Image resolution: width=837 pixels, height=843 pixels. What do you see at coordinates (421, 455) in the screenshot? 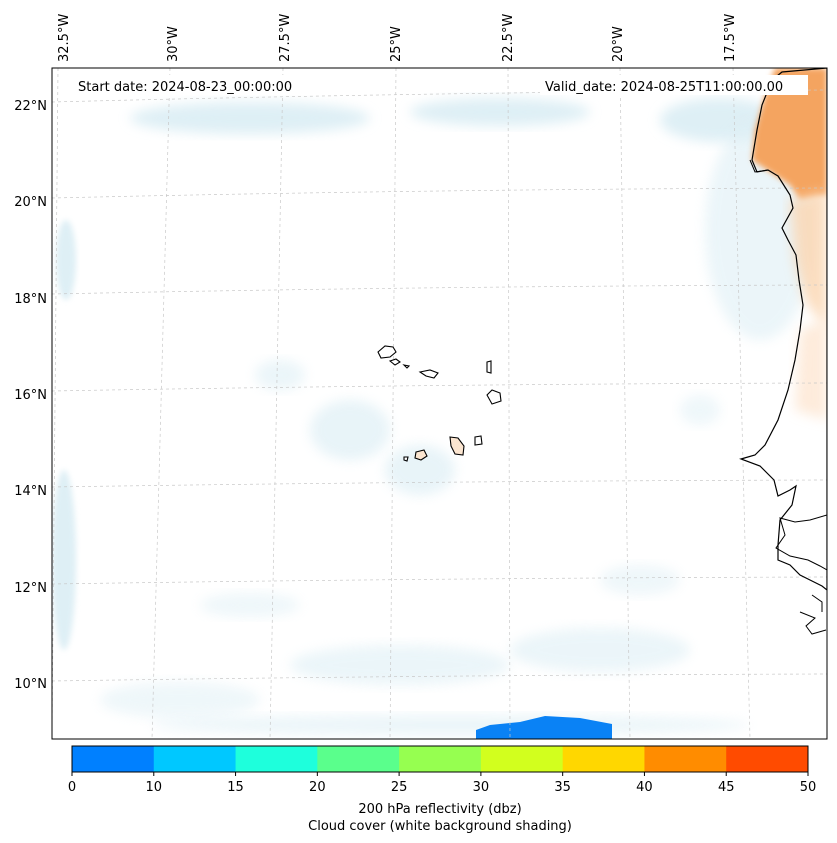
I see `island-fogo` at bounding box center [421, 455].